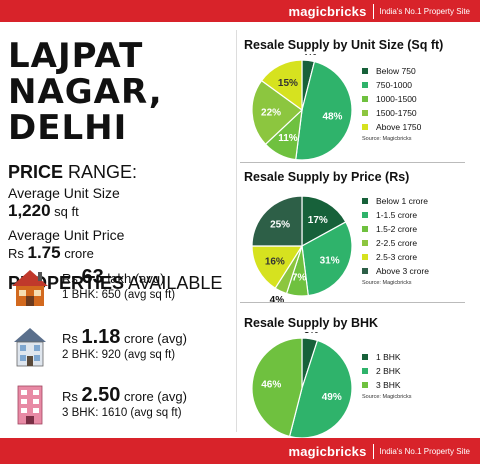 The height and width of the screenshot is (464, 480). I want to click on slice-label-5: 15%, so click(288, 83).